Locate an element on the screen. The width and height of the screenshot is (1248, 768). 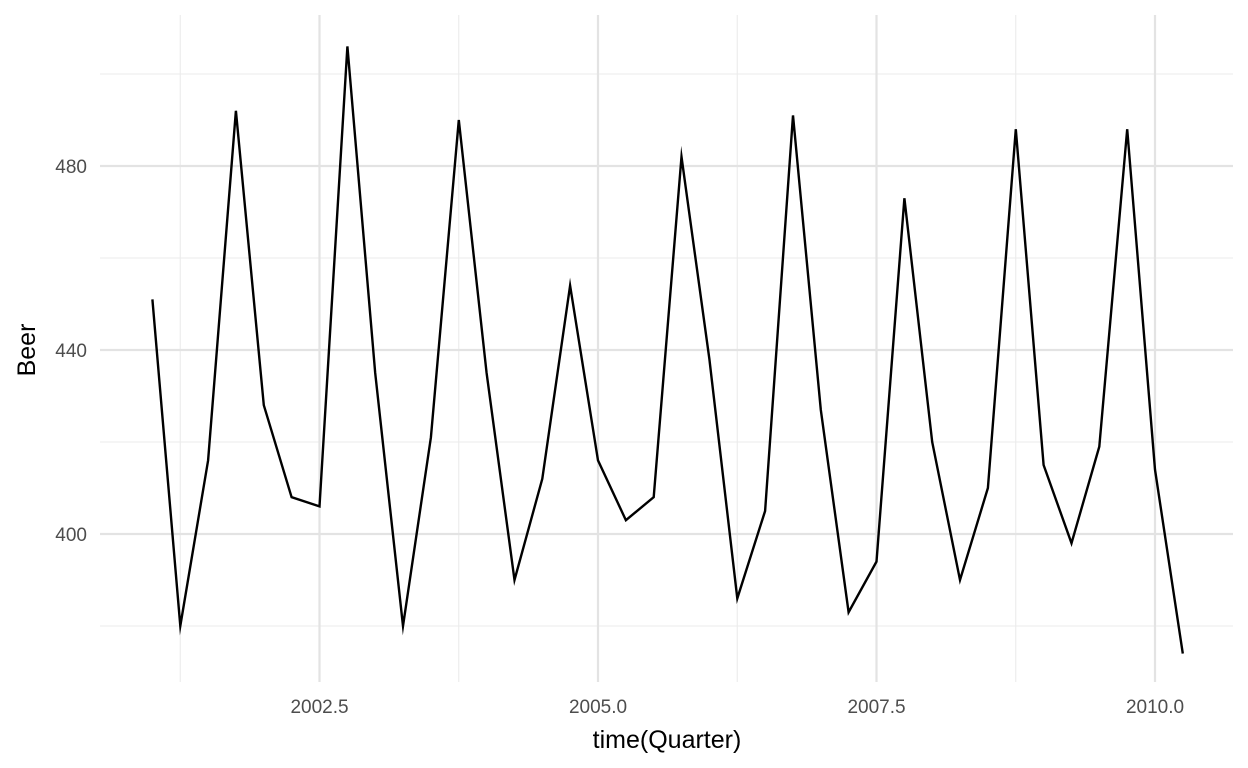
x-tick-label: 2007.5 is located at coordinates (876, 707).